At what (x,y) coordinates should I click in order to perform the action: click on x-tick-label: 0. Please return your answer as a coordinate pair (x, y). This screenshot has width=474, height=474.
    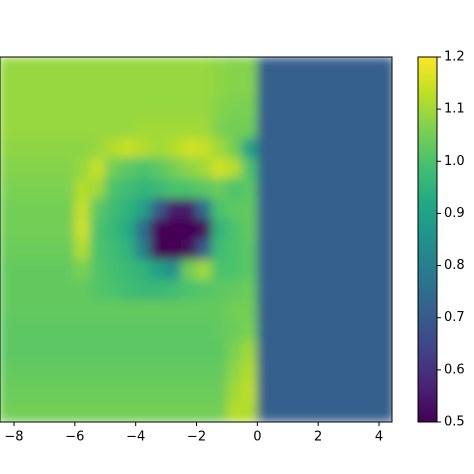
    Looking at the image, I should click on (257, 437).